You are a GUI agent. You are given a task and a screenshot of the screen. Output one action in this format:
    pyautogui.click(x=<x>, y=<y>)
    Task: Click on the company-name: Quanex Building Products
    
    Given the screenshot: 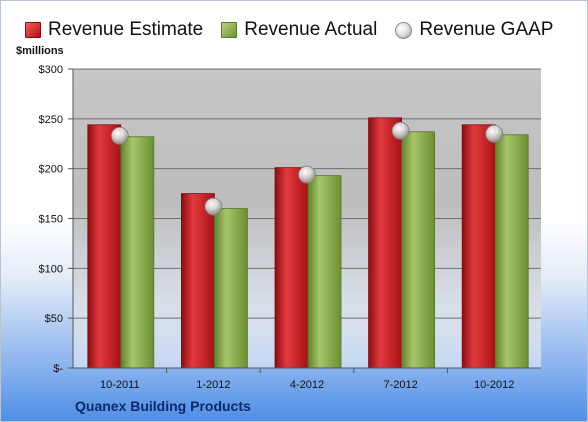 What is the action you would take?
    pyautogui.click(x=163, y=406)
    